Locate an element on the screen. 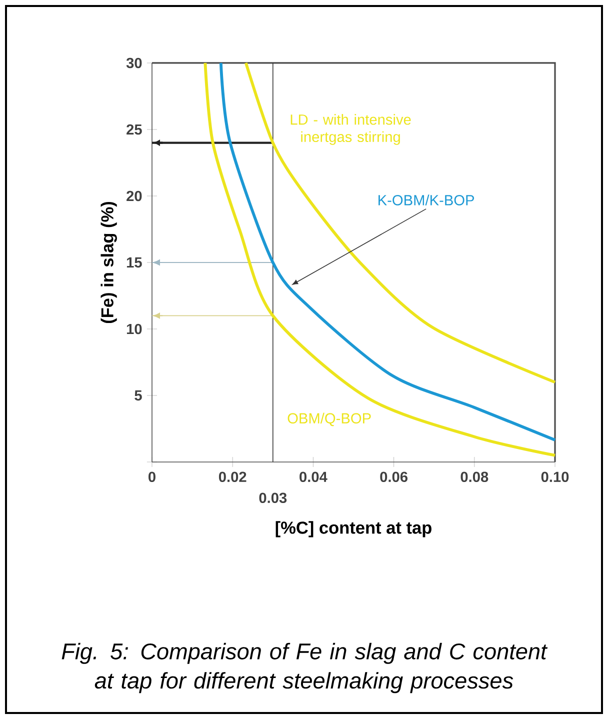 This screenshot has width=608, height=719. y-tick-label: 10 is located at coordinates (134, 329).